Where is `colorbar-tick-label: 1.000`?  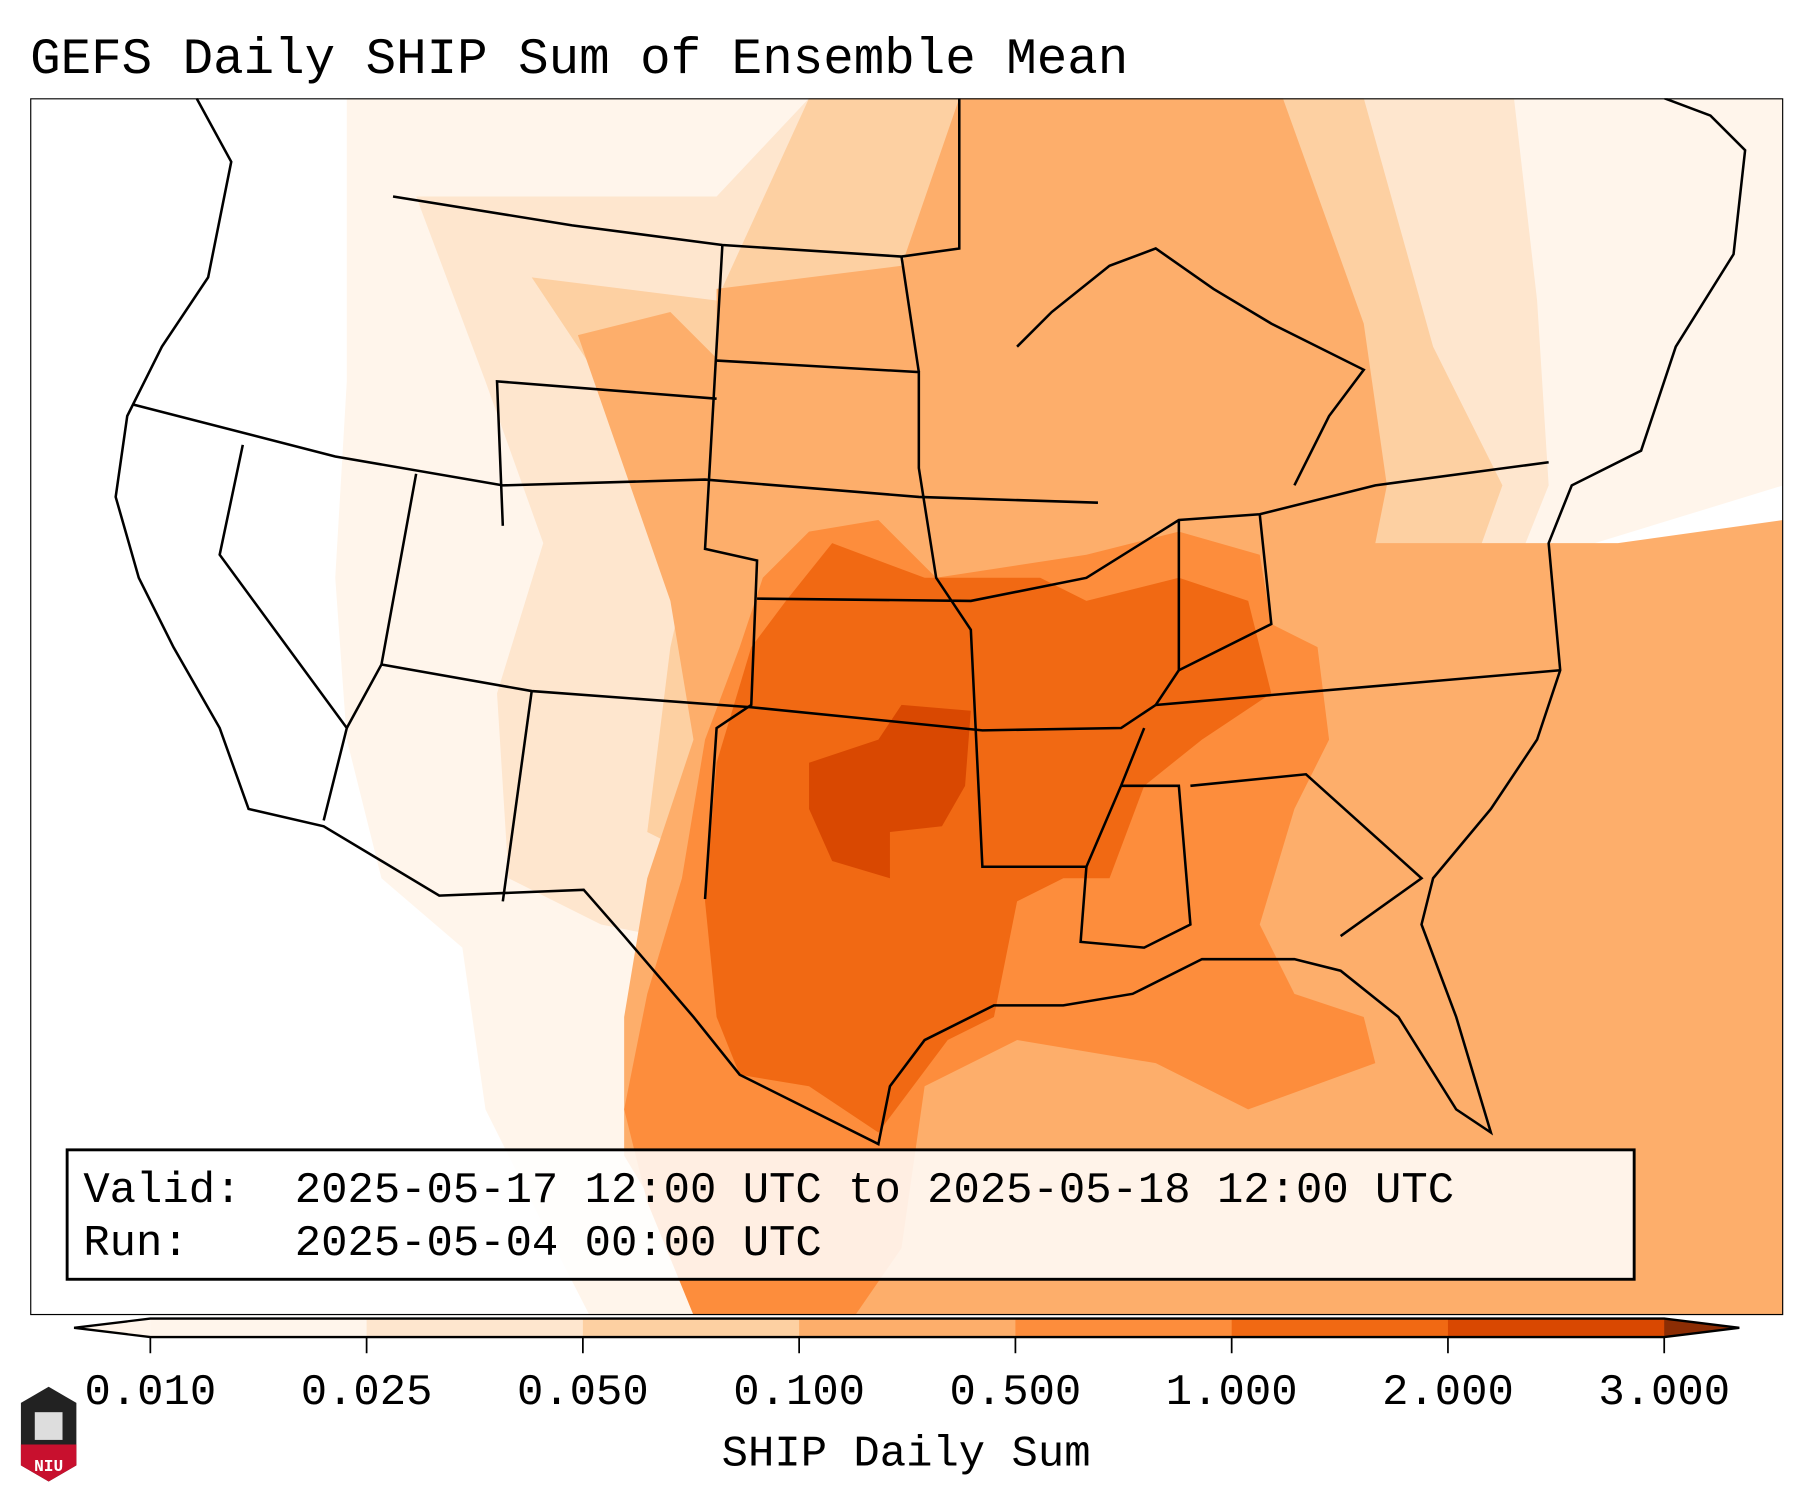 colorbar-tick-label: 1.000 is located at coordinates (1232, 1393).